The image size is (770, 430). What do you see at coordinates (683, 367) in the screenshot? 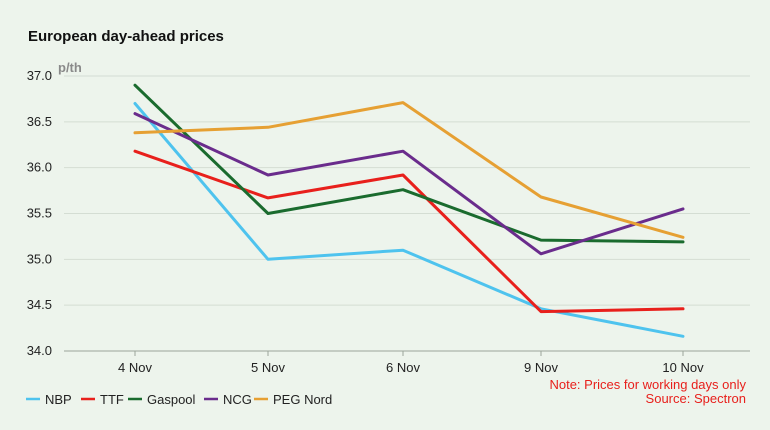
I see `x-tick-label: 10 Nov` at bounding box center [683, 367].